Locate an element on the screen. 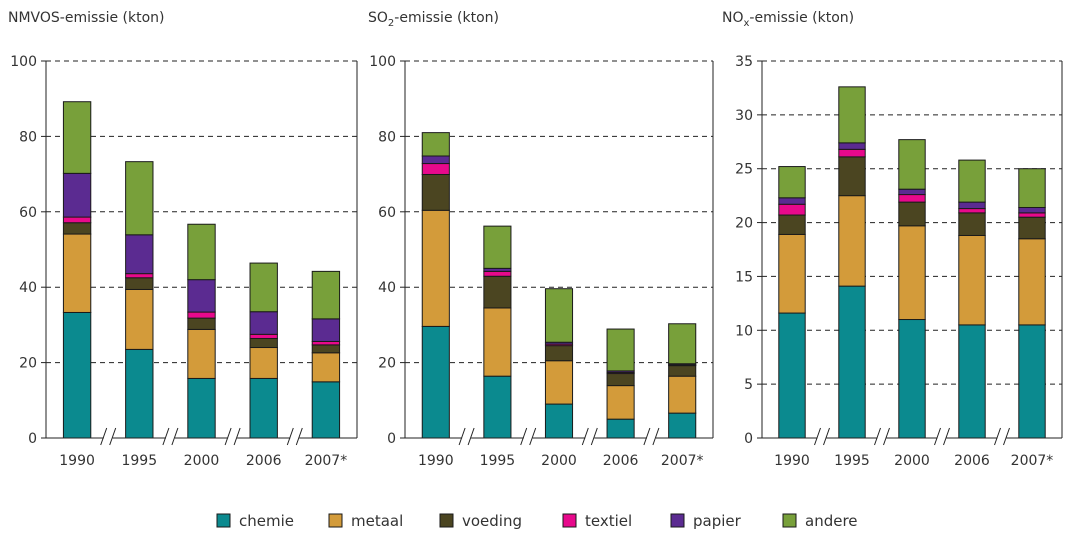 This screenshot has width=1065, height=538. y-tick-label: 30 is located at coordinates (744, 116).